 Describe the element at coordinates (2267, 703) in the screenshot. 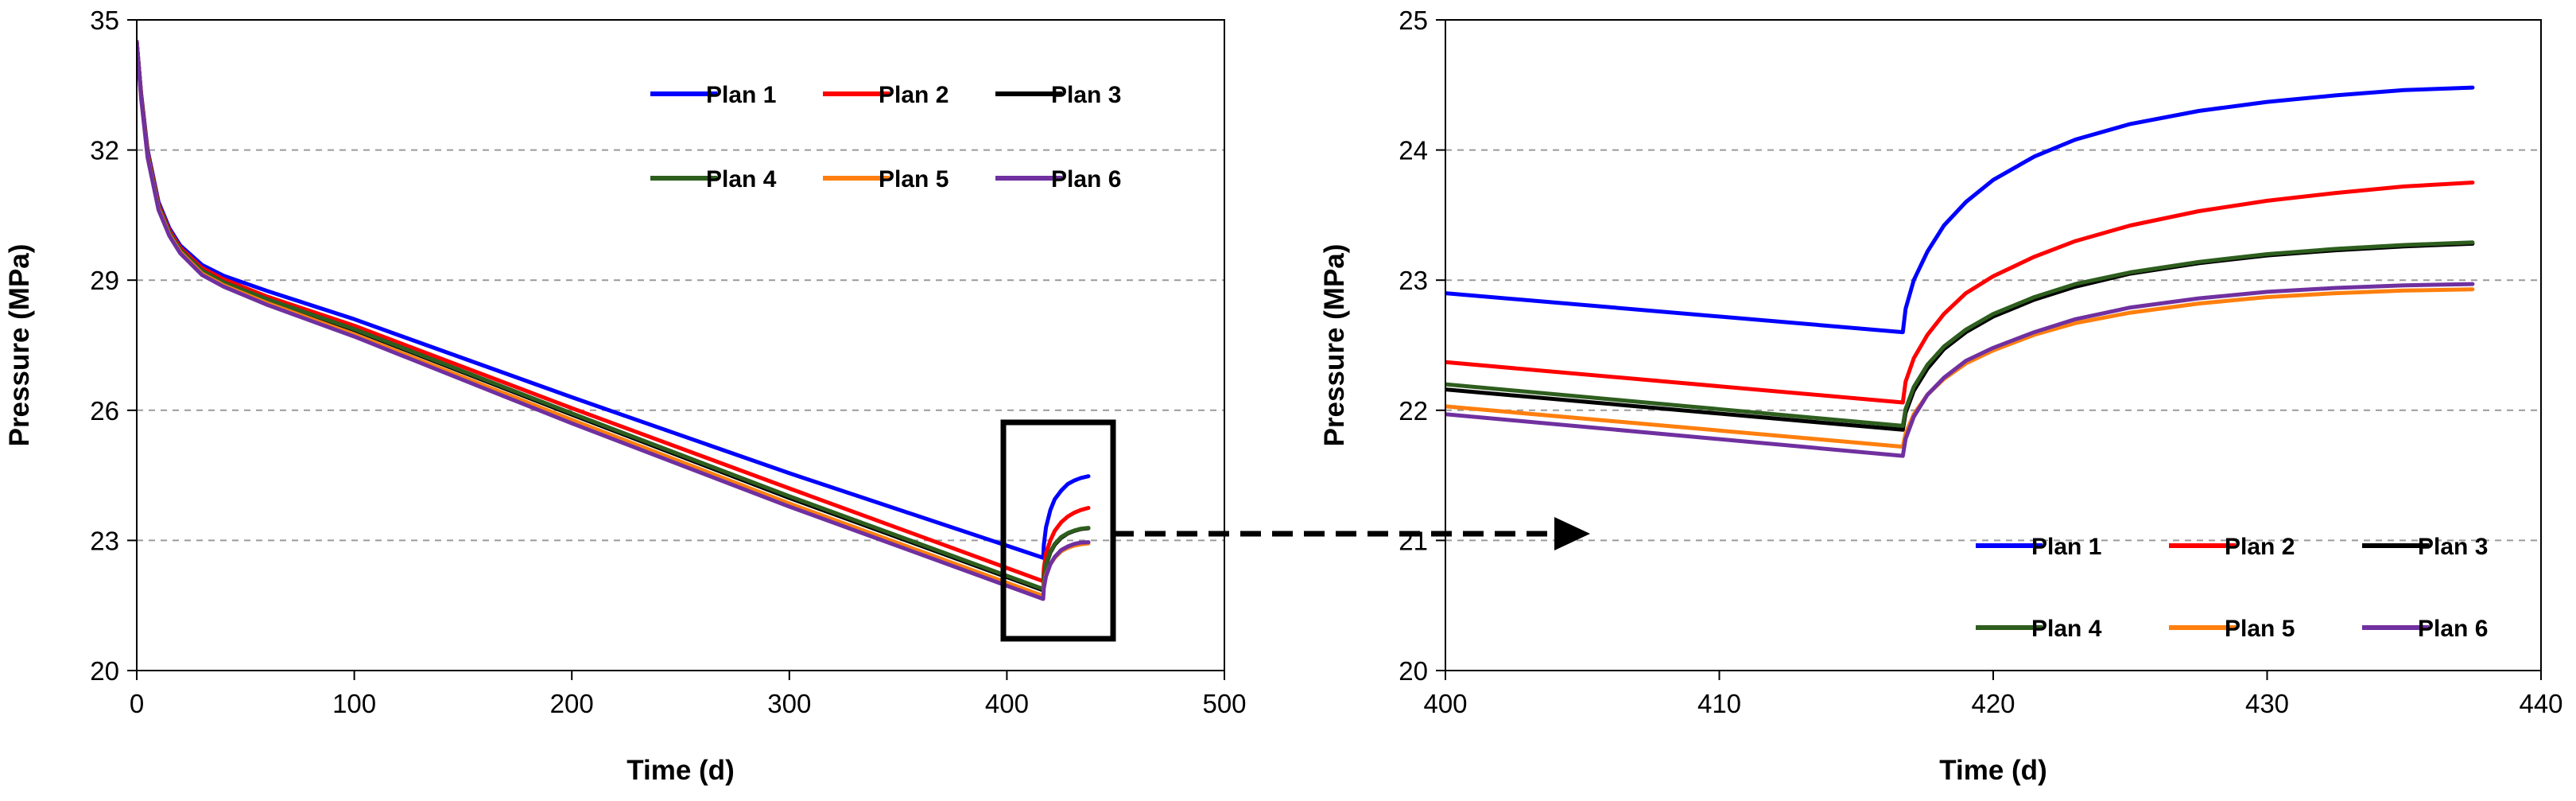

I see `x-tick-label: 430` at that location.